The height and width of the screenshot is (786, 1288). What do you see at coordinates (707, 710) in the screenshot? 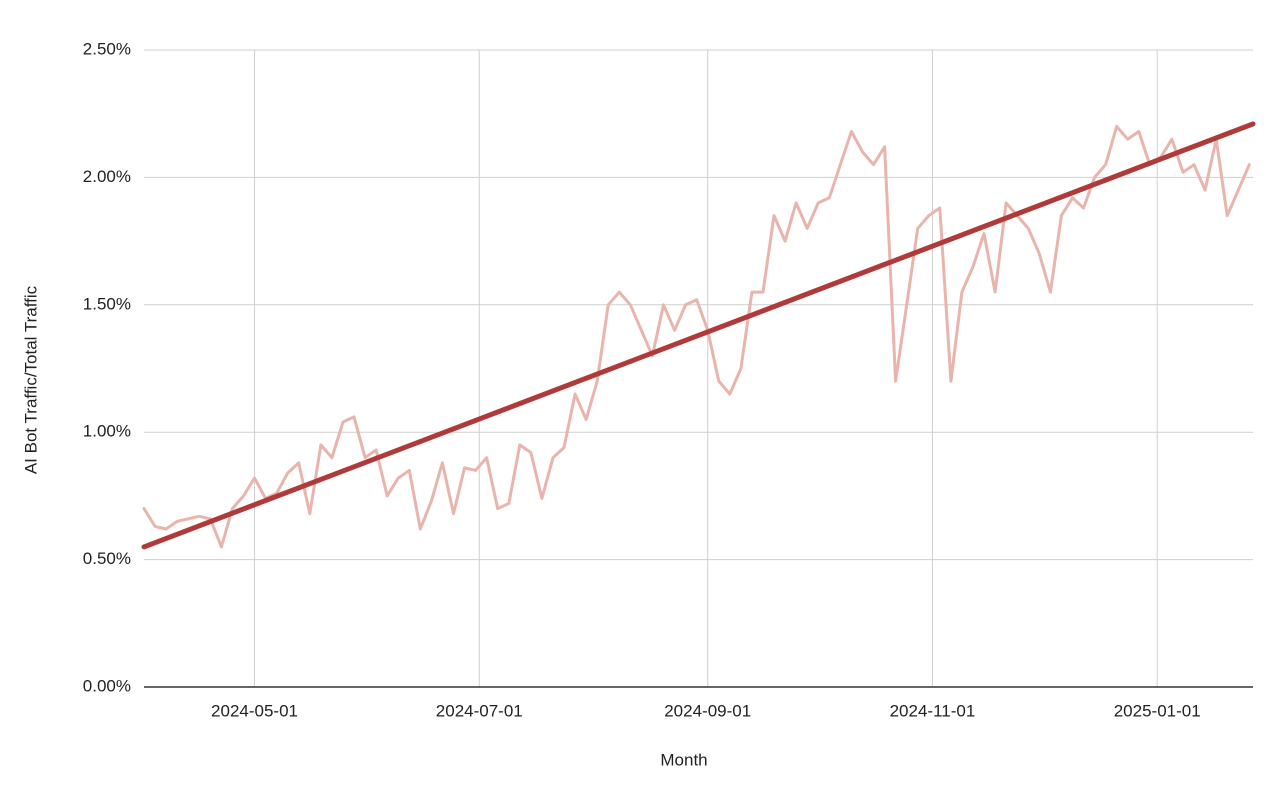
I see `x-tick-label: 2024-09-01` at bounding box center [707, 710].